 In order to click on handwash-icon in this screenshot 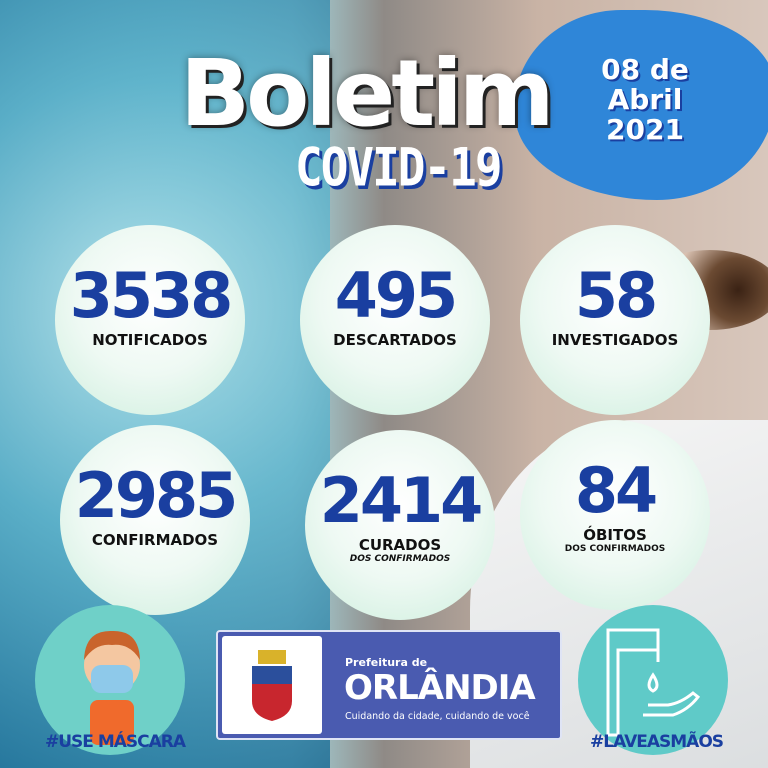, I will do `click(653, 682)`.